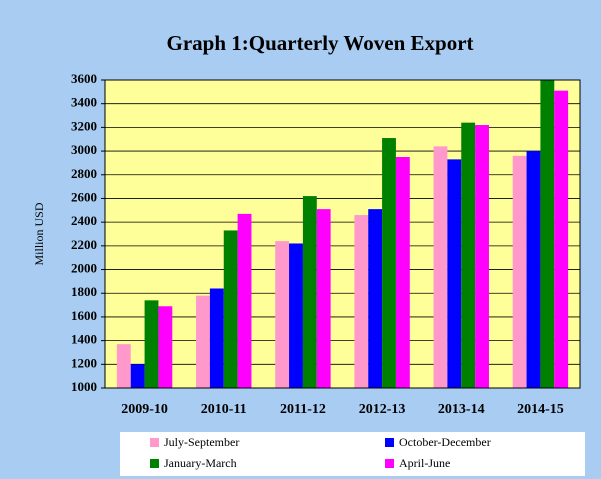 The height and width of the screenshot is (479, 601). Describe the element at coordinates (84, 173) in the screenshot. I see `y-tick-label: 2800` at that location.